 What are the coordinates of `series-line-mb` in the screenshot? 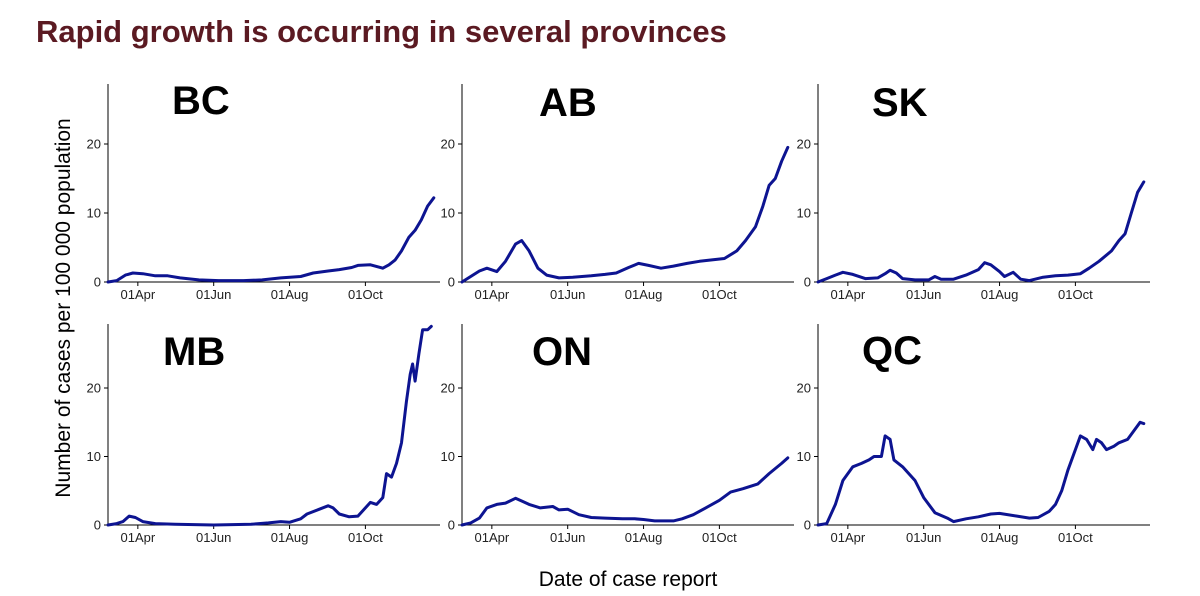 It's located at (269, 425).